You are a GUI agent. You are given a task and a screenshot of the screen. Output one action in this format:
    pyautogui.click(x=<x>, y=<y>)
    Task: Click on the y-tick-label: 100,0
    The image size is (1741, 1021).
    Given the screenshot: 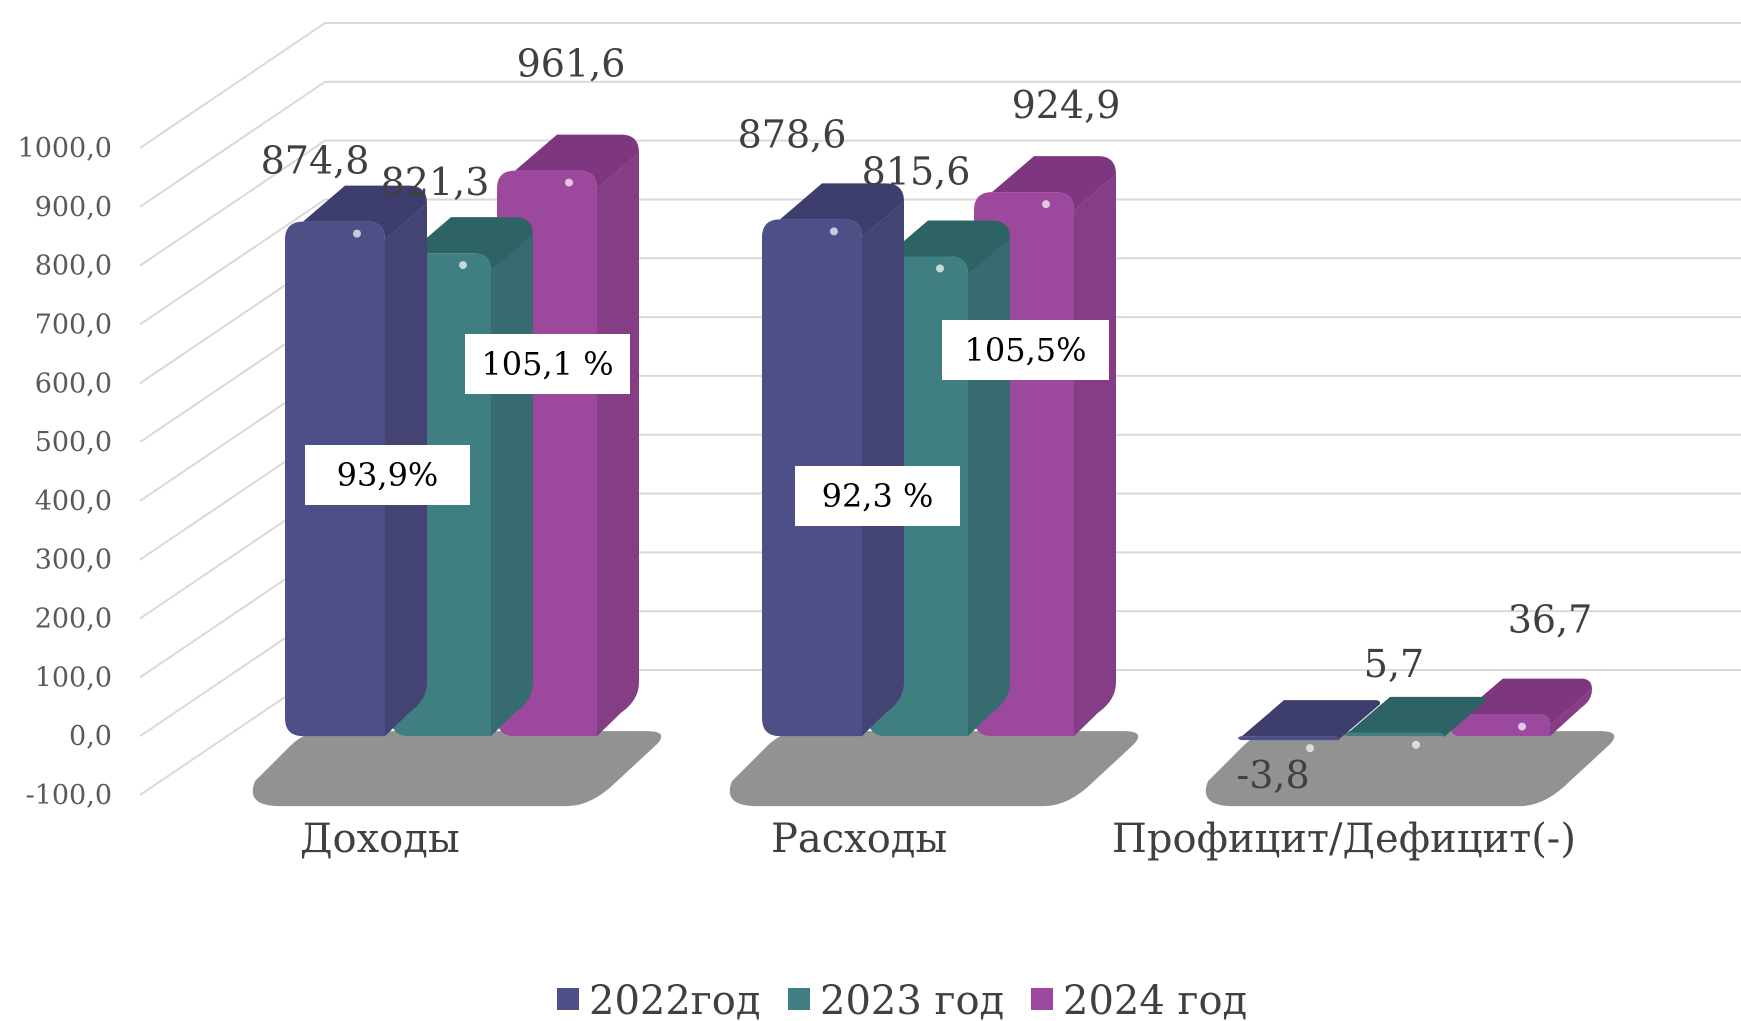 What is the action you would take?
    pyautogui.click(x=73, y=677)
    